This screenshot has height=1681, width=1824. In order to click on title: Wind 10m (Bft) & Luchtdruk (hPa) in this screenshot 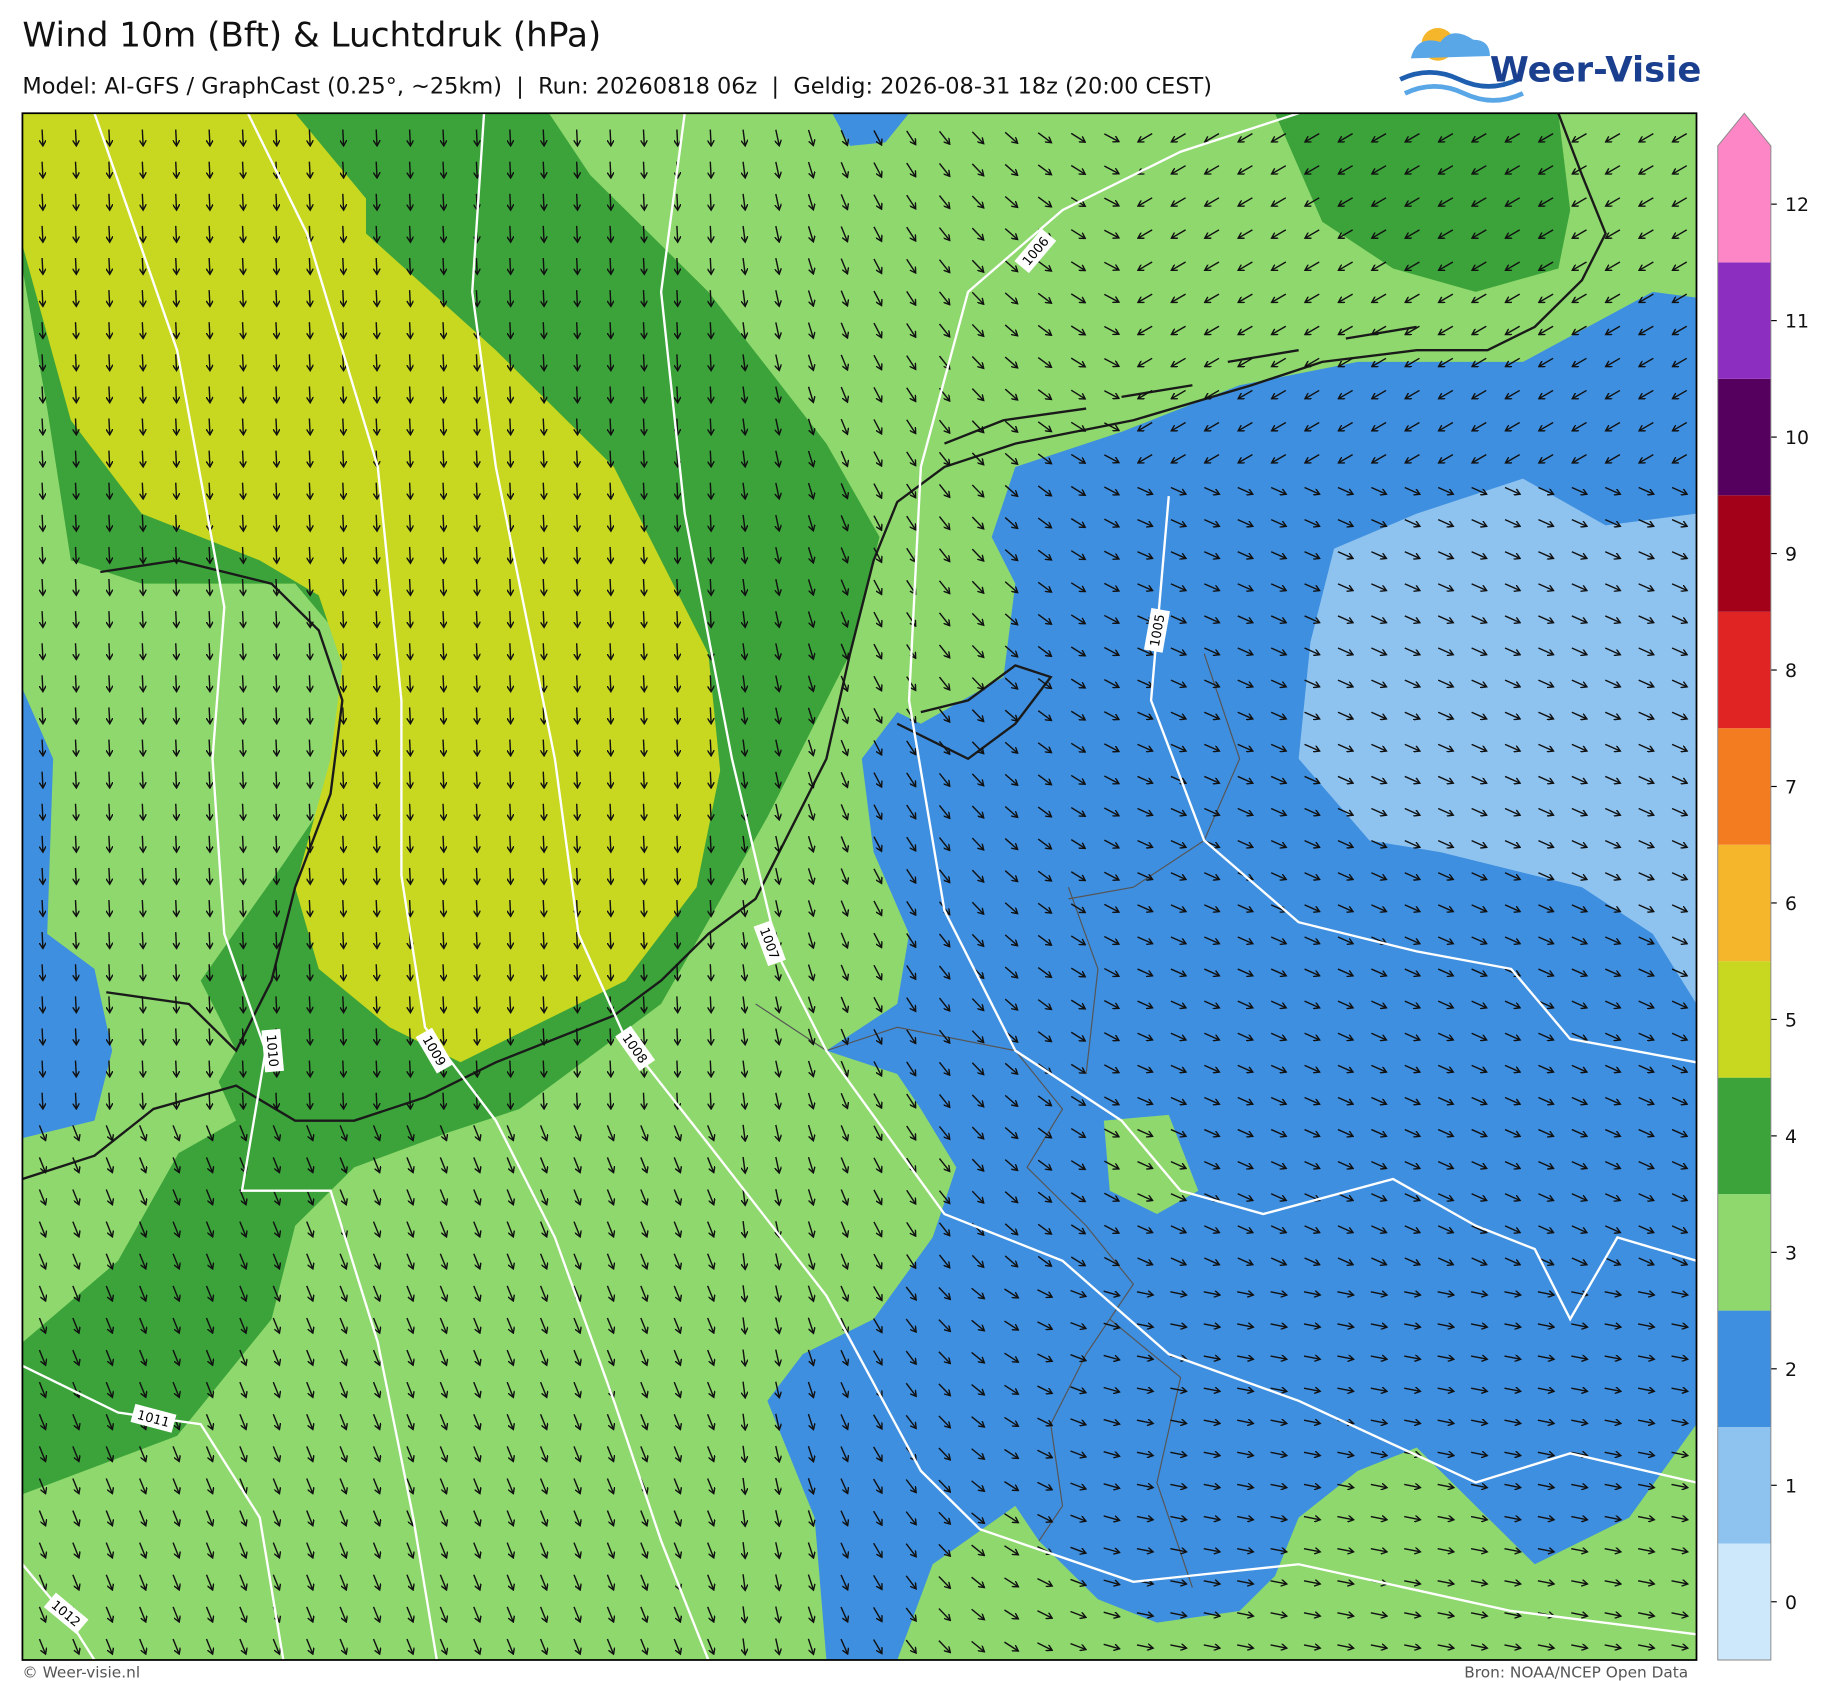, I will do `click(311, 36)`.